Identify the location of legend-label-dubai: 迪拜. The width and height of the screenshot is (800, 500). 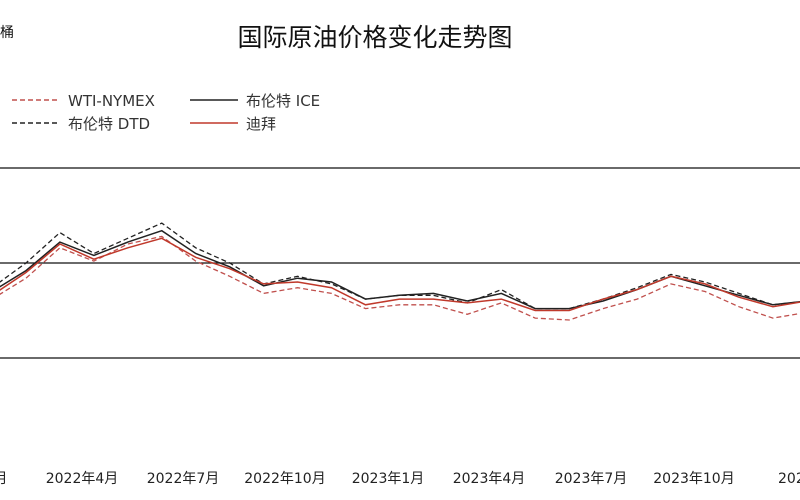
(261, 124).